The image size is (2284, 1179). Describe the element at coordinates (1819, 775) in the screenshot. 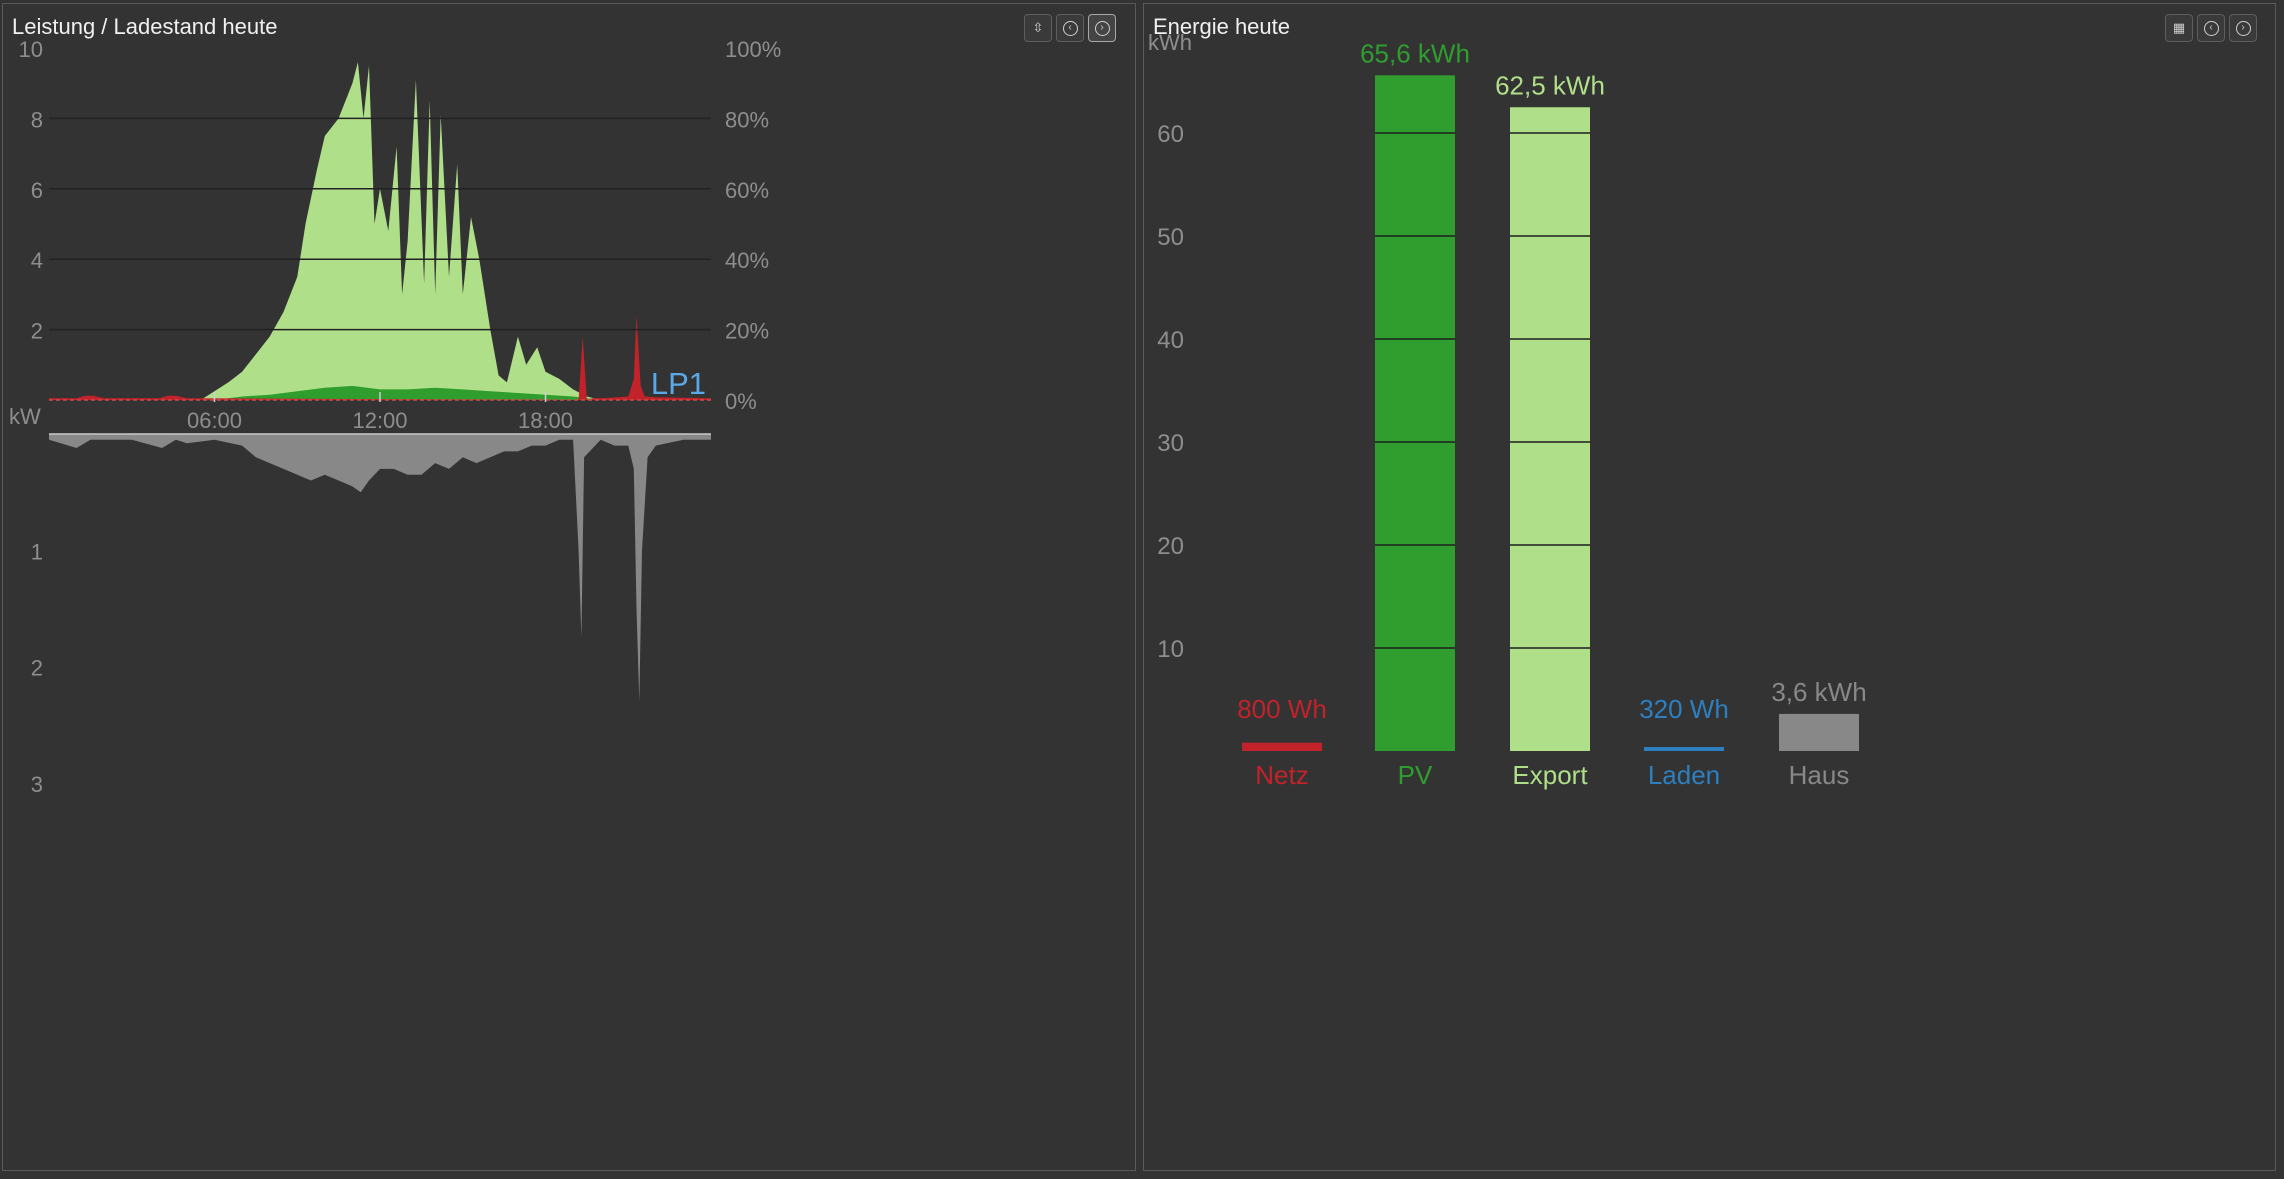

I see `energy-category-label: Haus` at that location.